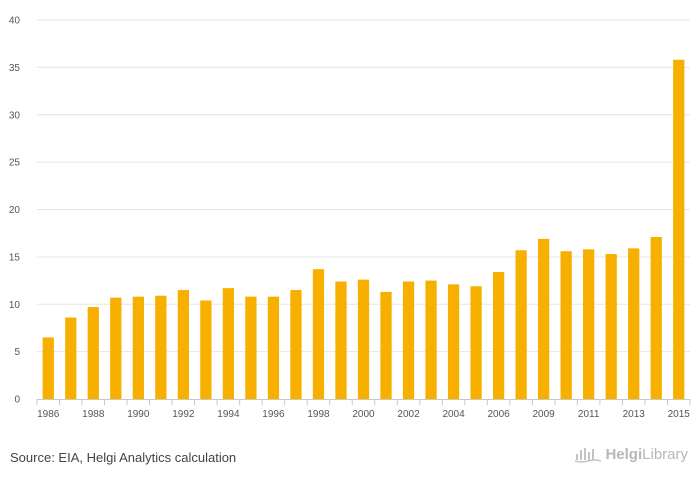  Describe the element at coordinates (589, 414) in the screenshot. I see `x-tick-label: 2011` at that location.